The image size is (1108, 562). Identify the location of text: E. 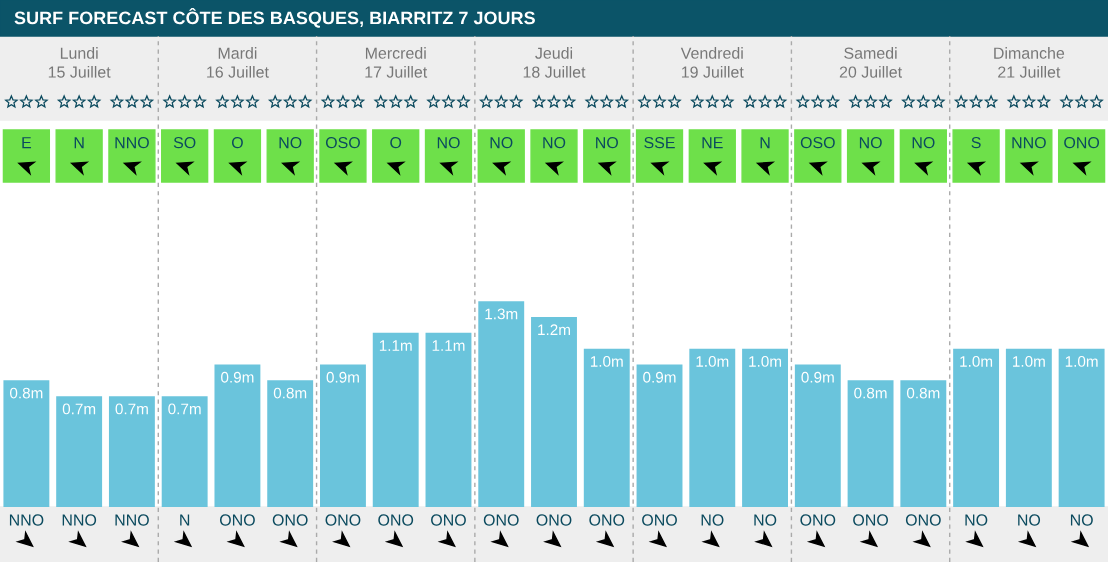
(27, 143).